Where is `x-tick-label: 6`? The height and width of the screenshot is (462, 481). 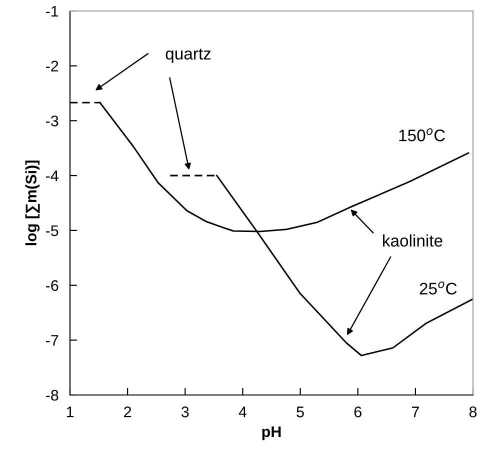
x-tick-label: 6 is located at coordinates (358, 412).